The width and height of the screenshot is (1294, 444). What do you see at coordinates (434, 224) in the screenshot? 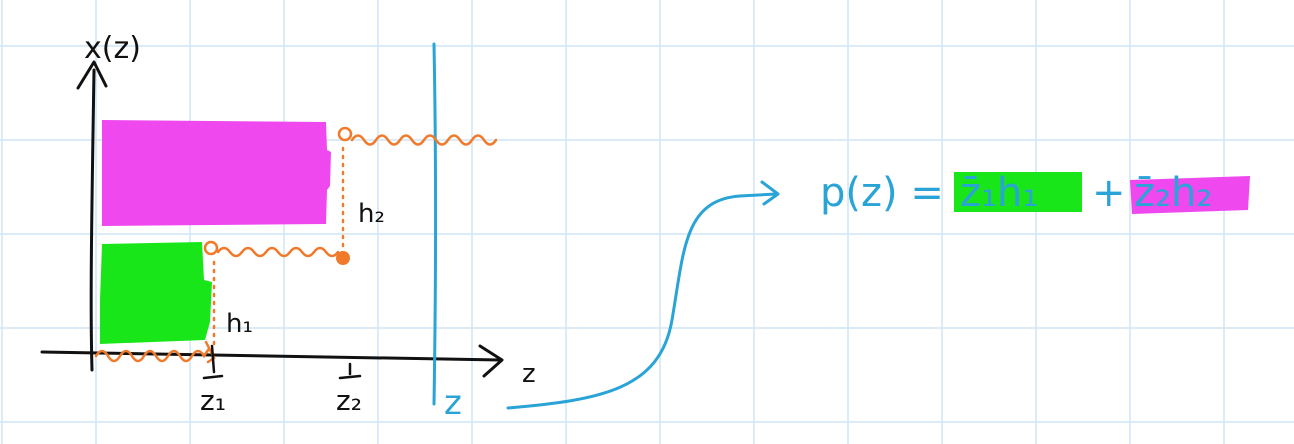
I see `z-vertical-line` at bounding box center [434, 224].